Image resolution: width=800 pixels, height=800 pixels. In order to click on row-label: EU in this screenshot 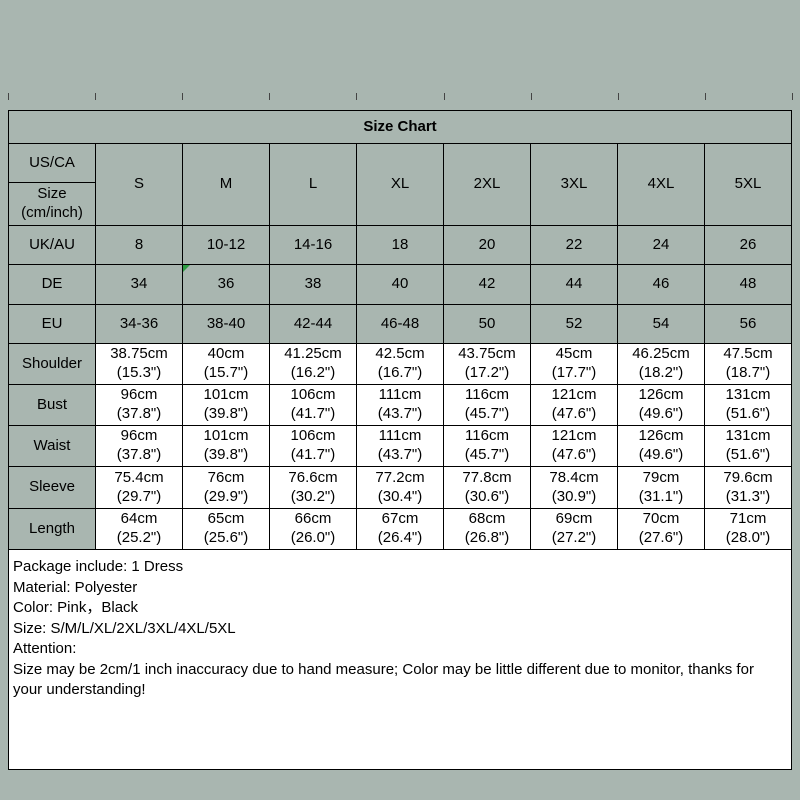, I will do `click(52, 324)`.